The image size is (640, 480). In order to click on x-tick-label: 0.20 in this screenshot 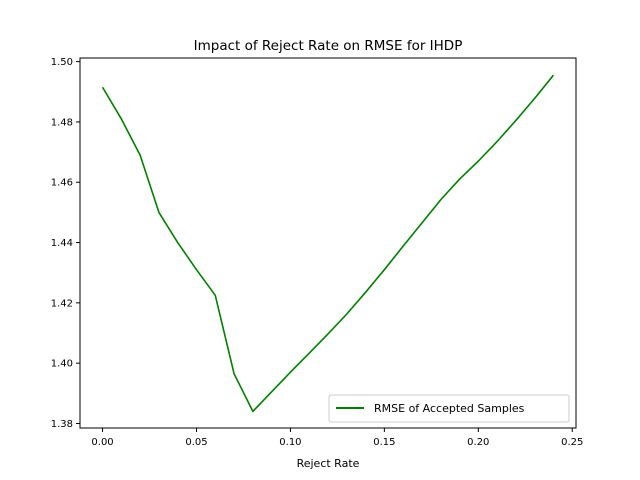, I will do `click(478, 442)`.